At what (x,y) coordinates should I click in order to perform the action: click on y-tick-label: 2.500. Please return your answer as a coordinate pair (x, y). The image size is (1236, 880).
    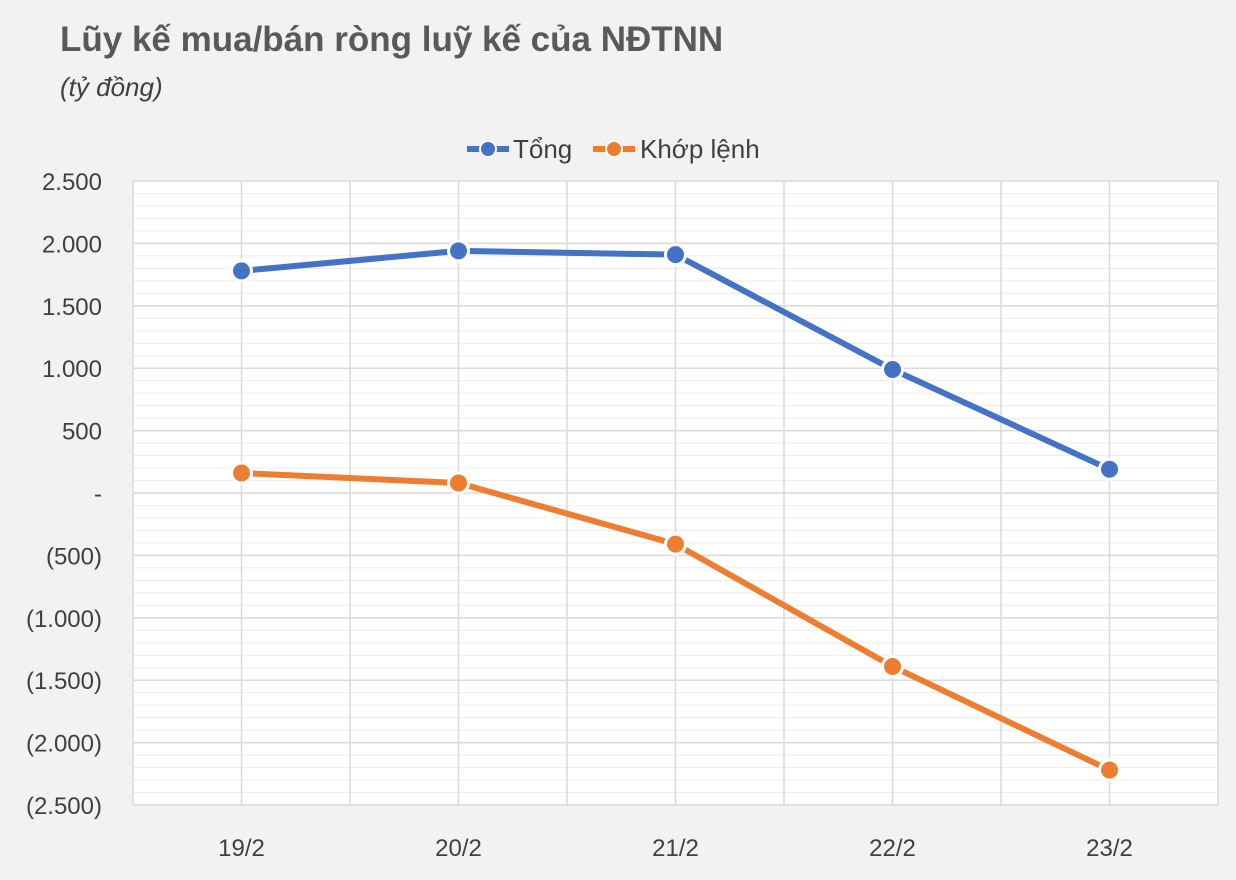
    Looking at the image, I should click on (72, 182).